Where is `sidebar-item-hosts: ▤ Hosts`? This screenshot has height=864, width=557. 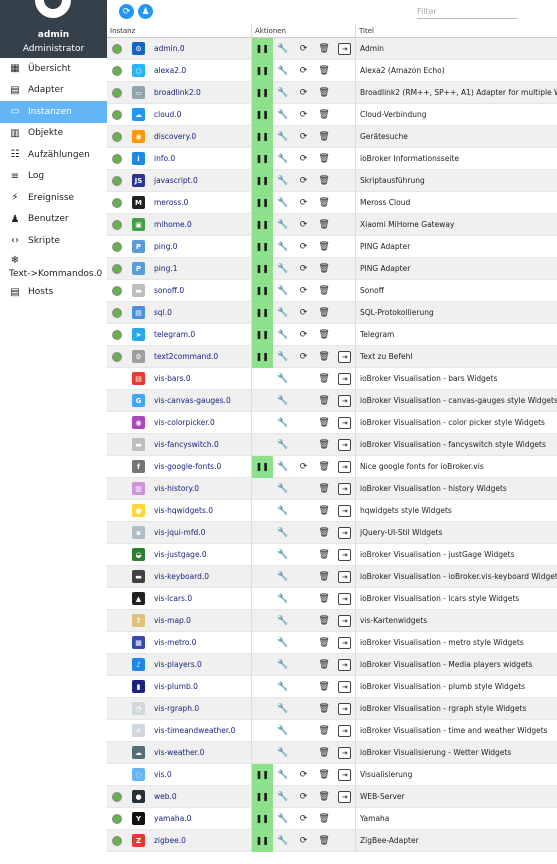
sidebar-item-hosts: ▤ Hosts is located at coordinates (53, 293).